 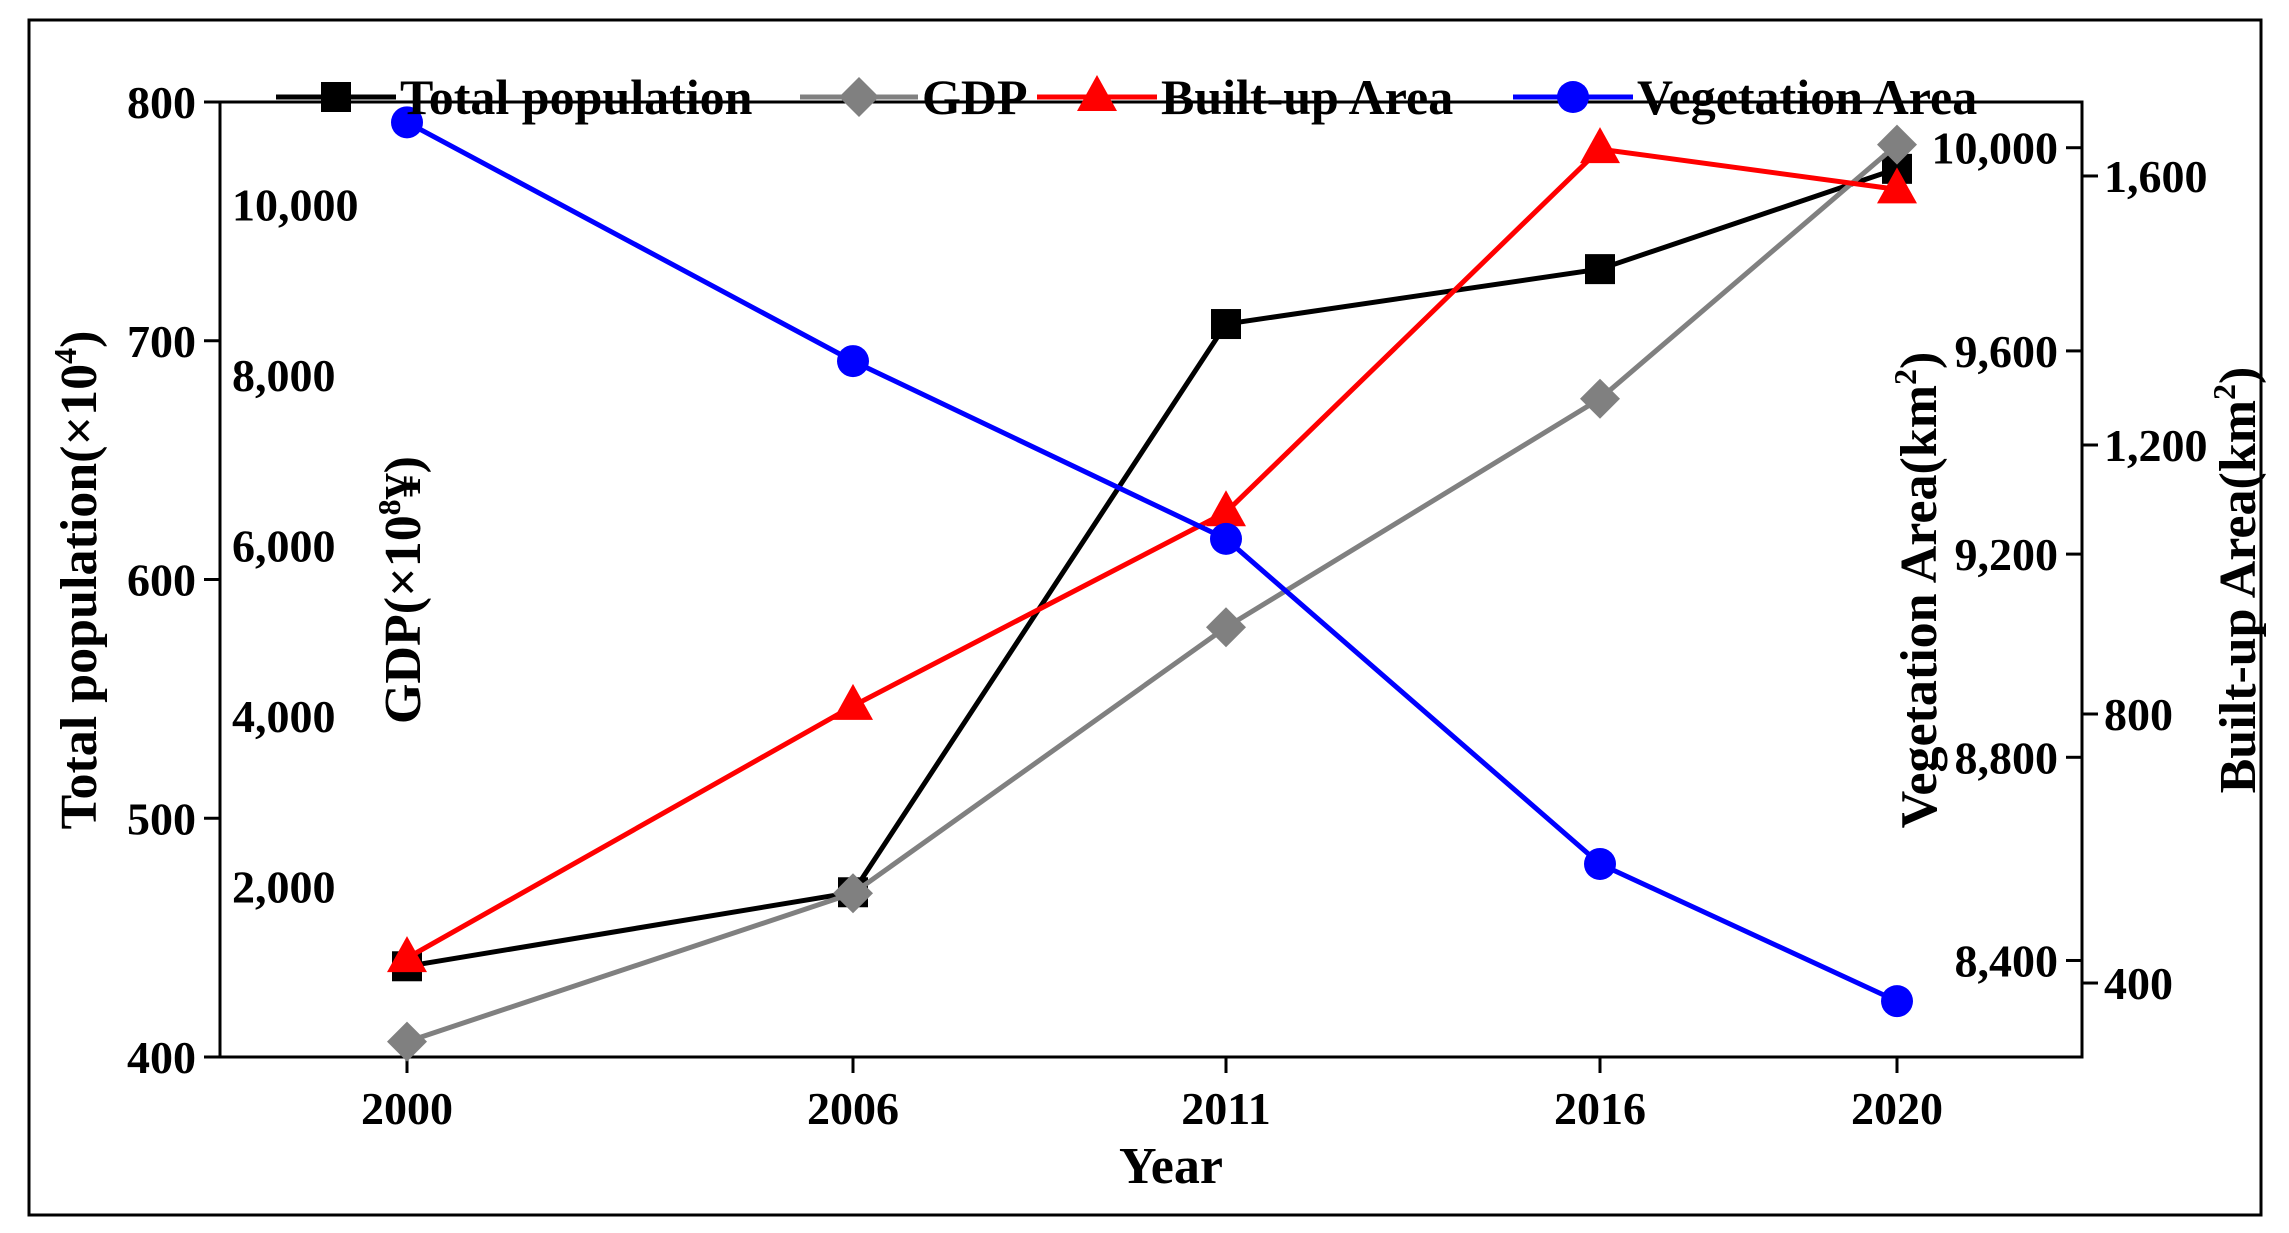 What do you see at coordinates (1897, 1108) in the screenshot?
I see `x-tick-label: 2020` at bounding box center [1897, 1108].